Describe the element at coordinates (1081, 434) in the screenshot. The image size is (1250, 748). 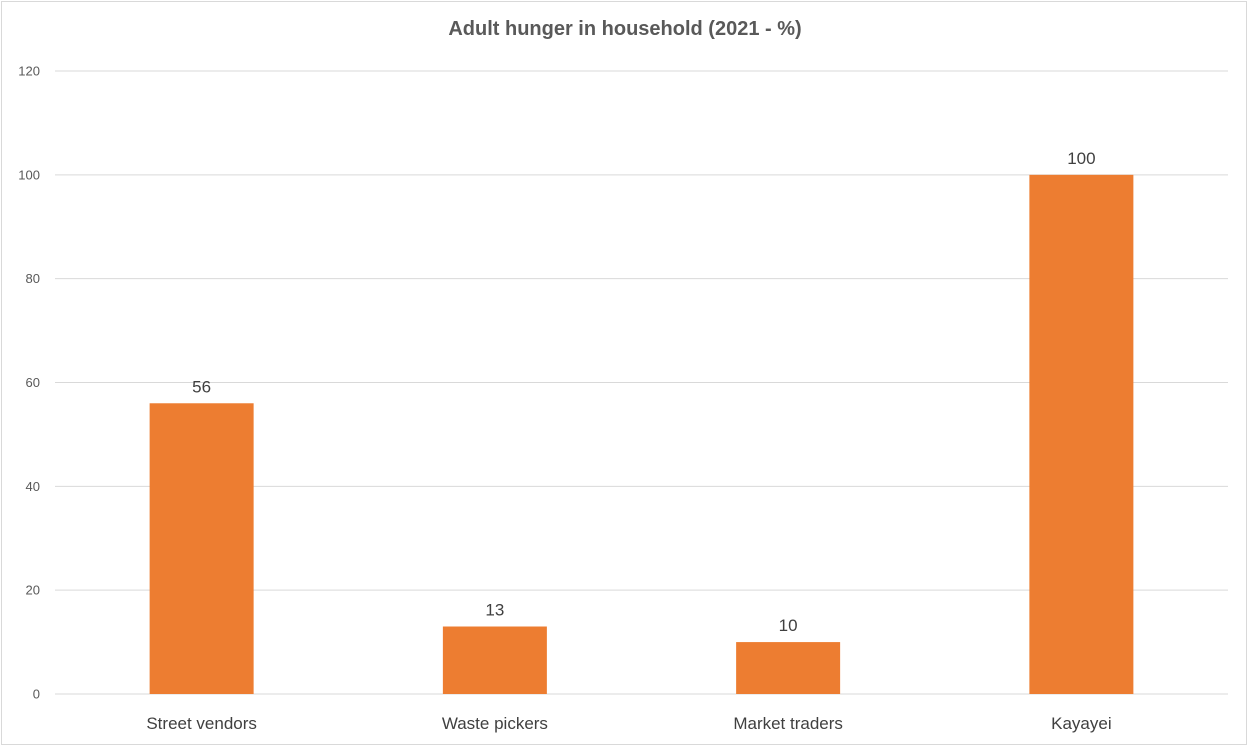
I see `bar-kayayei` at that location.